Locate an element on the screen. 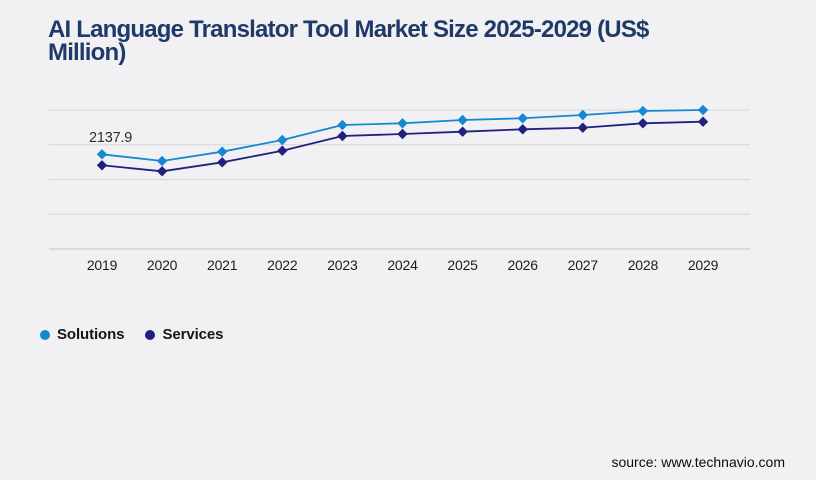 The height and width of the screenshot is (480, 816). data-point-solutions-2021 is located at coordinates (222, 151).